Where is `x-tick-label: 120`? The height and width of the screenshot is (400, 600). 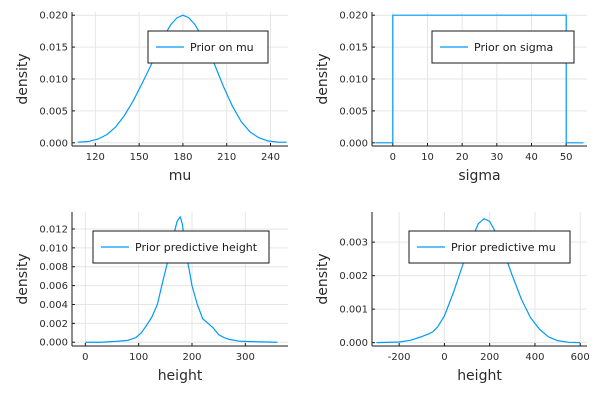 x-tick-label: 120 is located at coordinates (95, 157).